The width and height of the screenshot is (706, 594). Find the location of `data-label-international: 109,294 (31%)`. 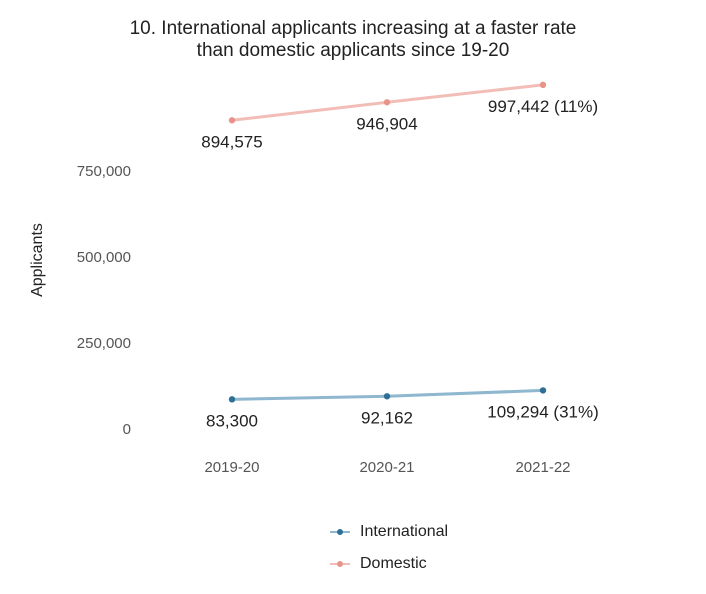

data-label-international: 109,294 (31%) is located at coordinates (543, 411).